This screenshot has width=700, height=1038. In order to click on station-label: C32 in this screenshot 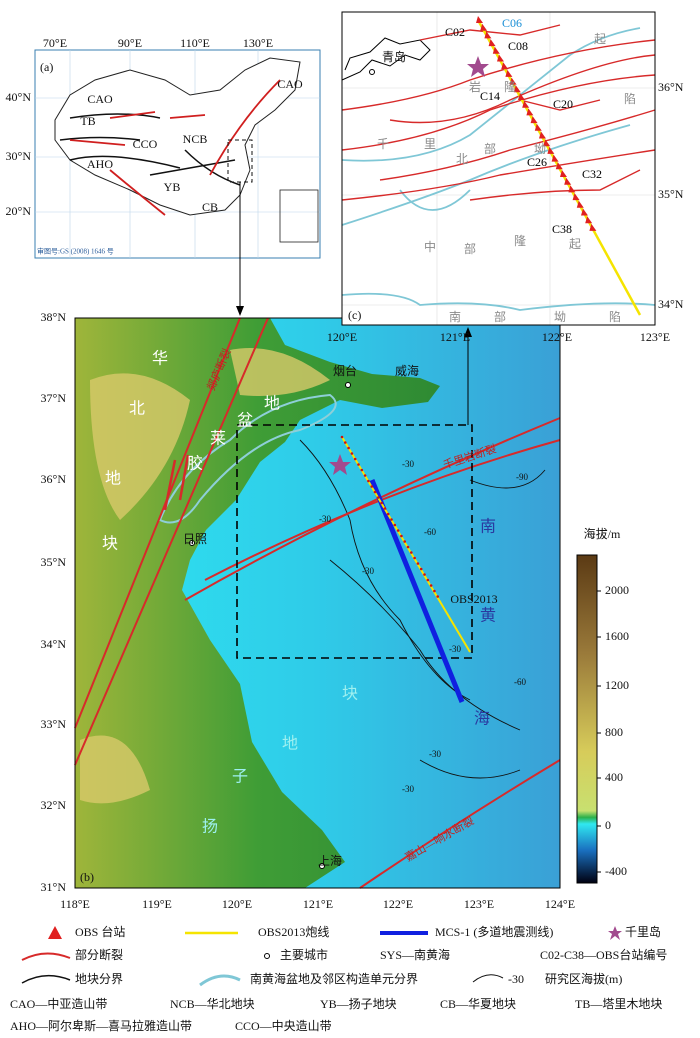, I will do `click(592, 174)`.